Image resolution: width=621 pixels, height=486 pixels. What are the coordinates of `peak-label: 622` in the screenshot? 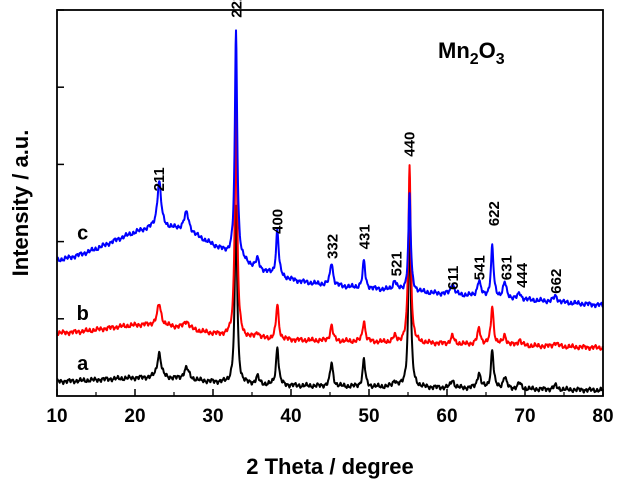 It's located at (494, 213).